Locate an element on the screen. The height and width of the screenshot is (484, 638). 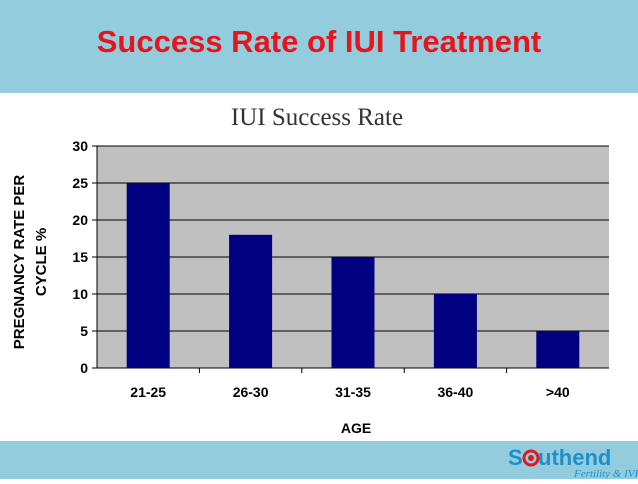
x-tick-label: 26-30 is located at coordinates (251, 392).